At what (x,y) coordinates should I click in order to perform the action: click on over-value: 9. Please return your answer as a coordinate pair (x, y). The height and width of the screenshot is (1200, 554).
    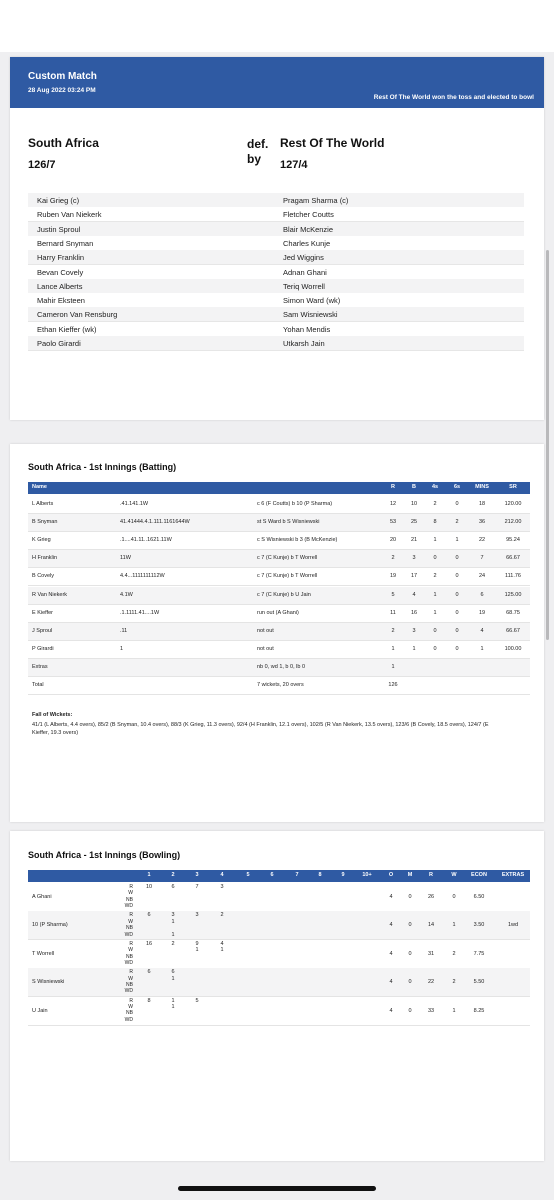
    Looking at the image, I should click on (197, 943).